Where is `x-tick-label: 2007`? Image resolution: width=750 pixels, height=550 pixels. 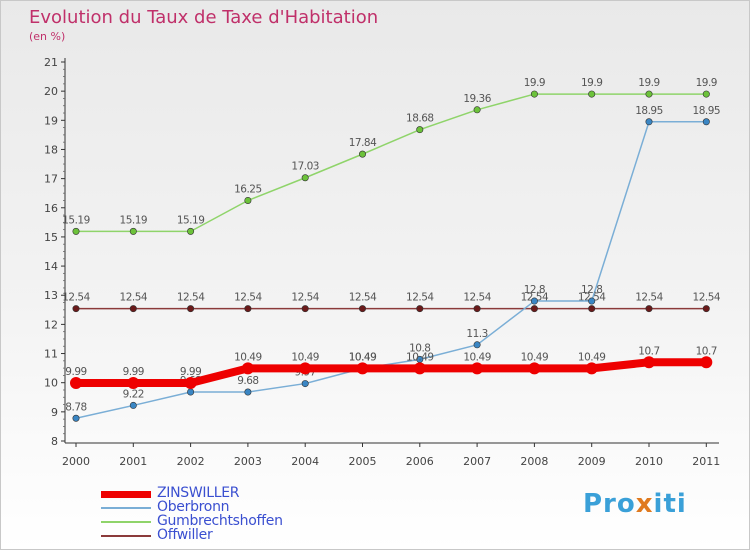 x-tick-label: 2007 is located at coordinates (477, 461).